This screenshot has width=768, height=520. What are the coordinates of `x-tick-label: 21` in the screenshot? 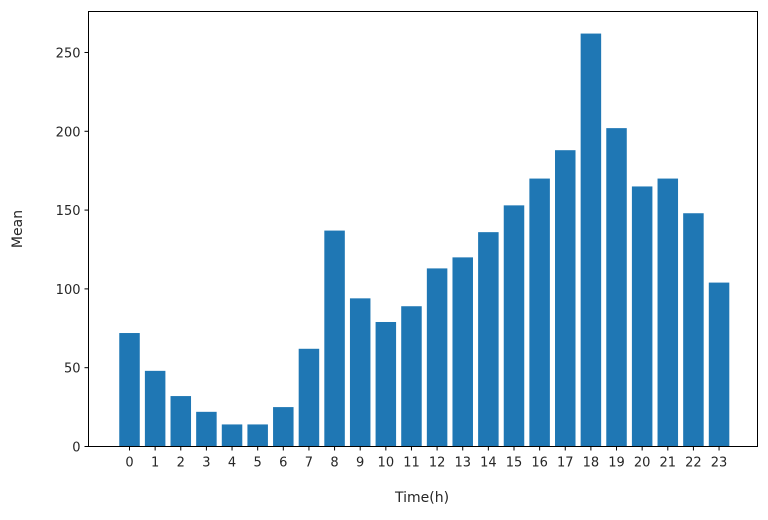 It's located at (668, 463).